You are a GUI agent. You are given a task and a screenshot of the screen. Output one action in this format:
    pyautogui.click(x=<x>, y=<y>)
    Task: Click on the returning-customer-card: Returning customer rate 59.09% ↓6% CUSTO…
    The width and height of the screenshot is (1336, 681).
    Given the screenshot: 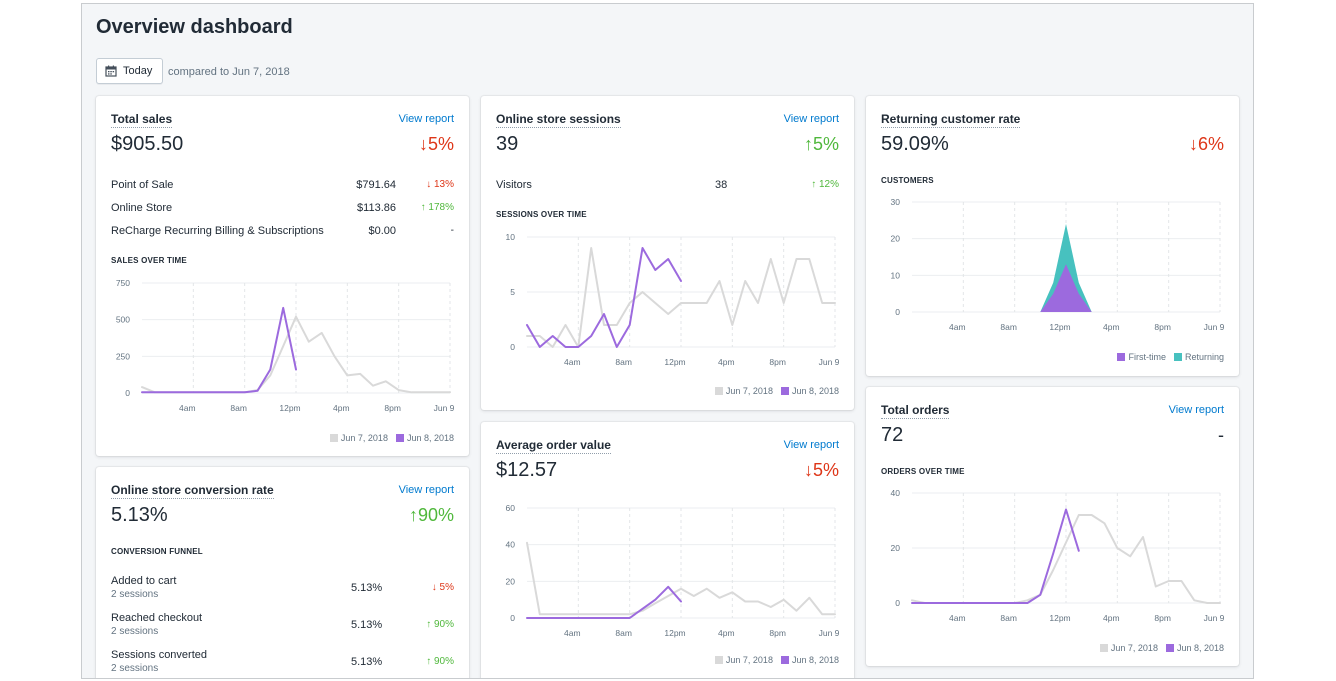 What is the action you would take?
    pyautogui.click(x=1052, y=236)
    